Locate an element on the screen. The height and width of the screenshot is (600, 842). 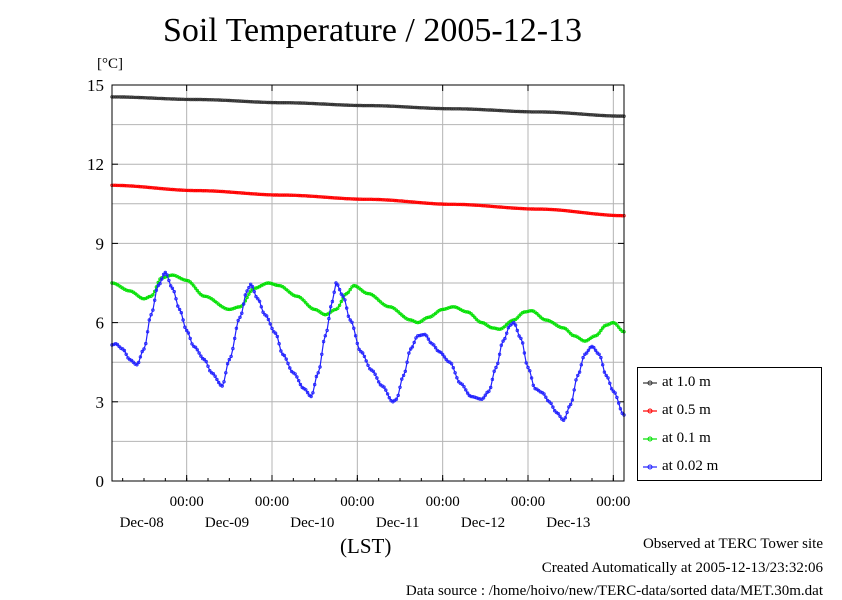
legend-swatch is located at coordinates (650, 439).